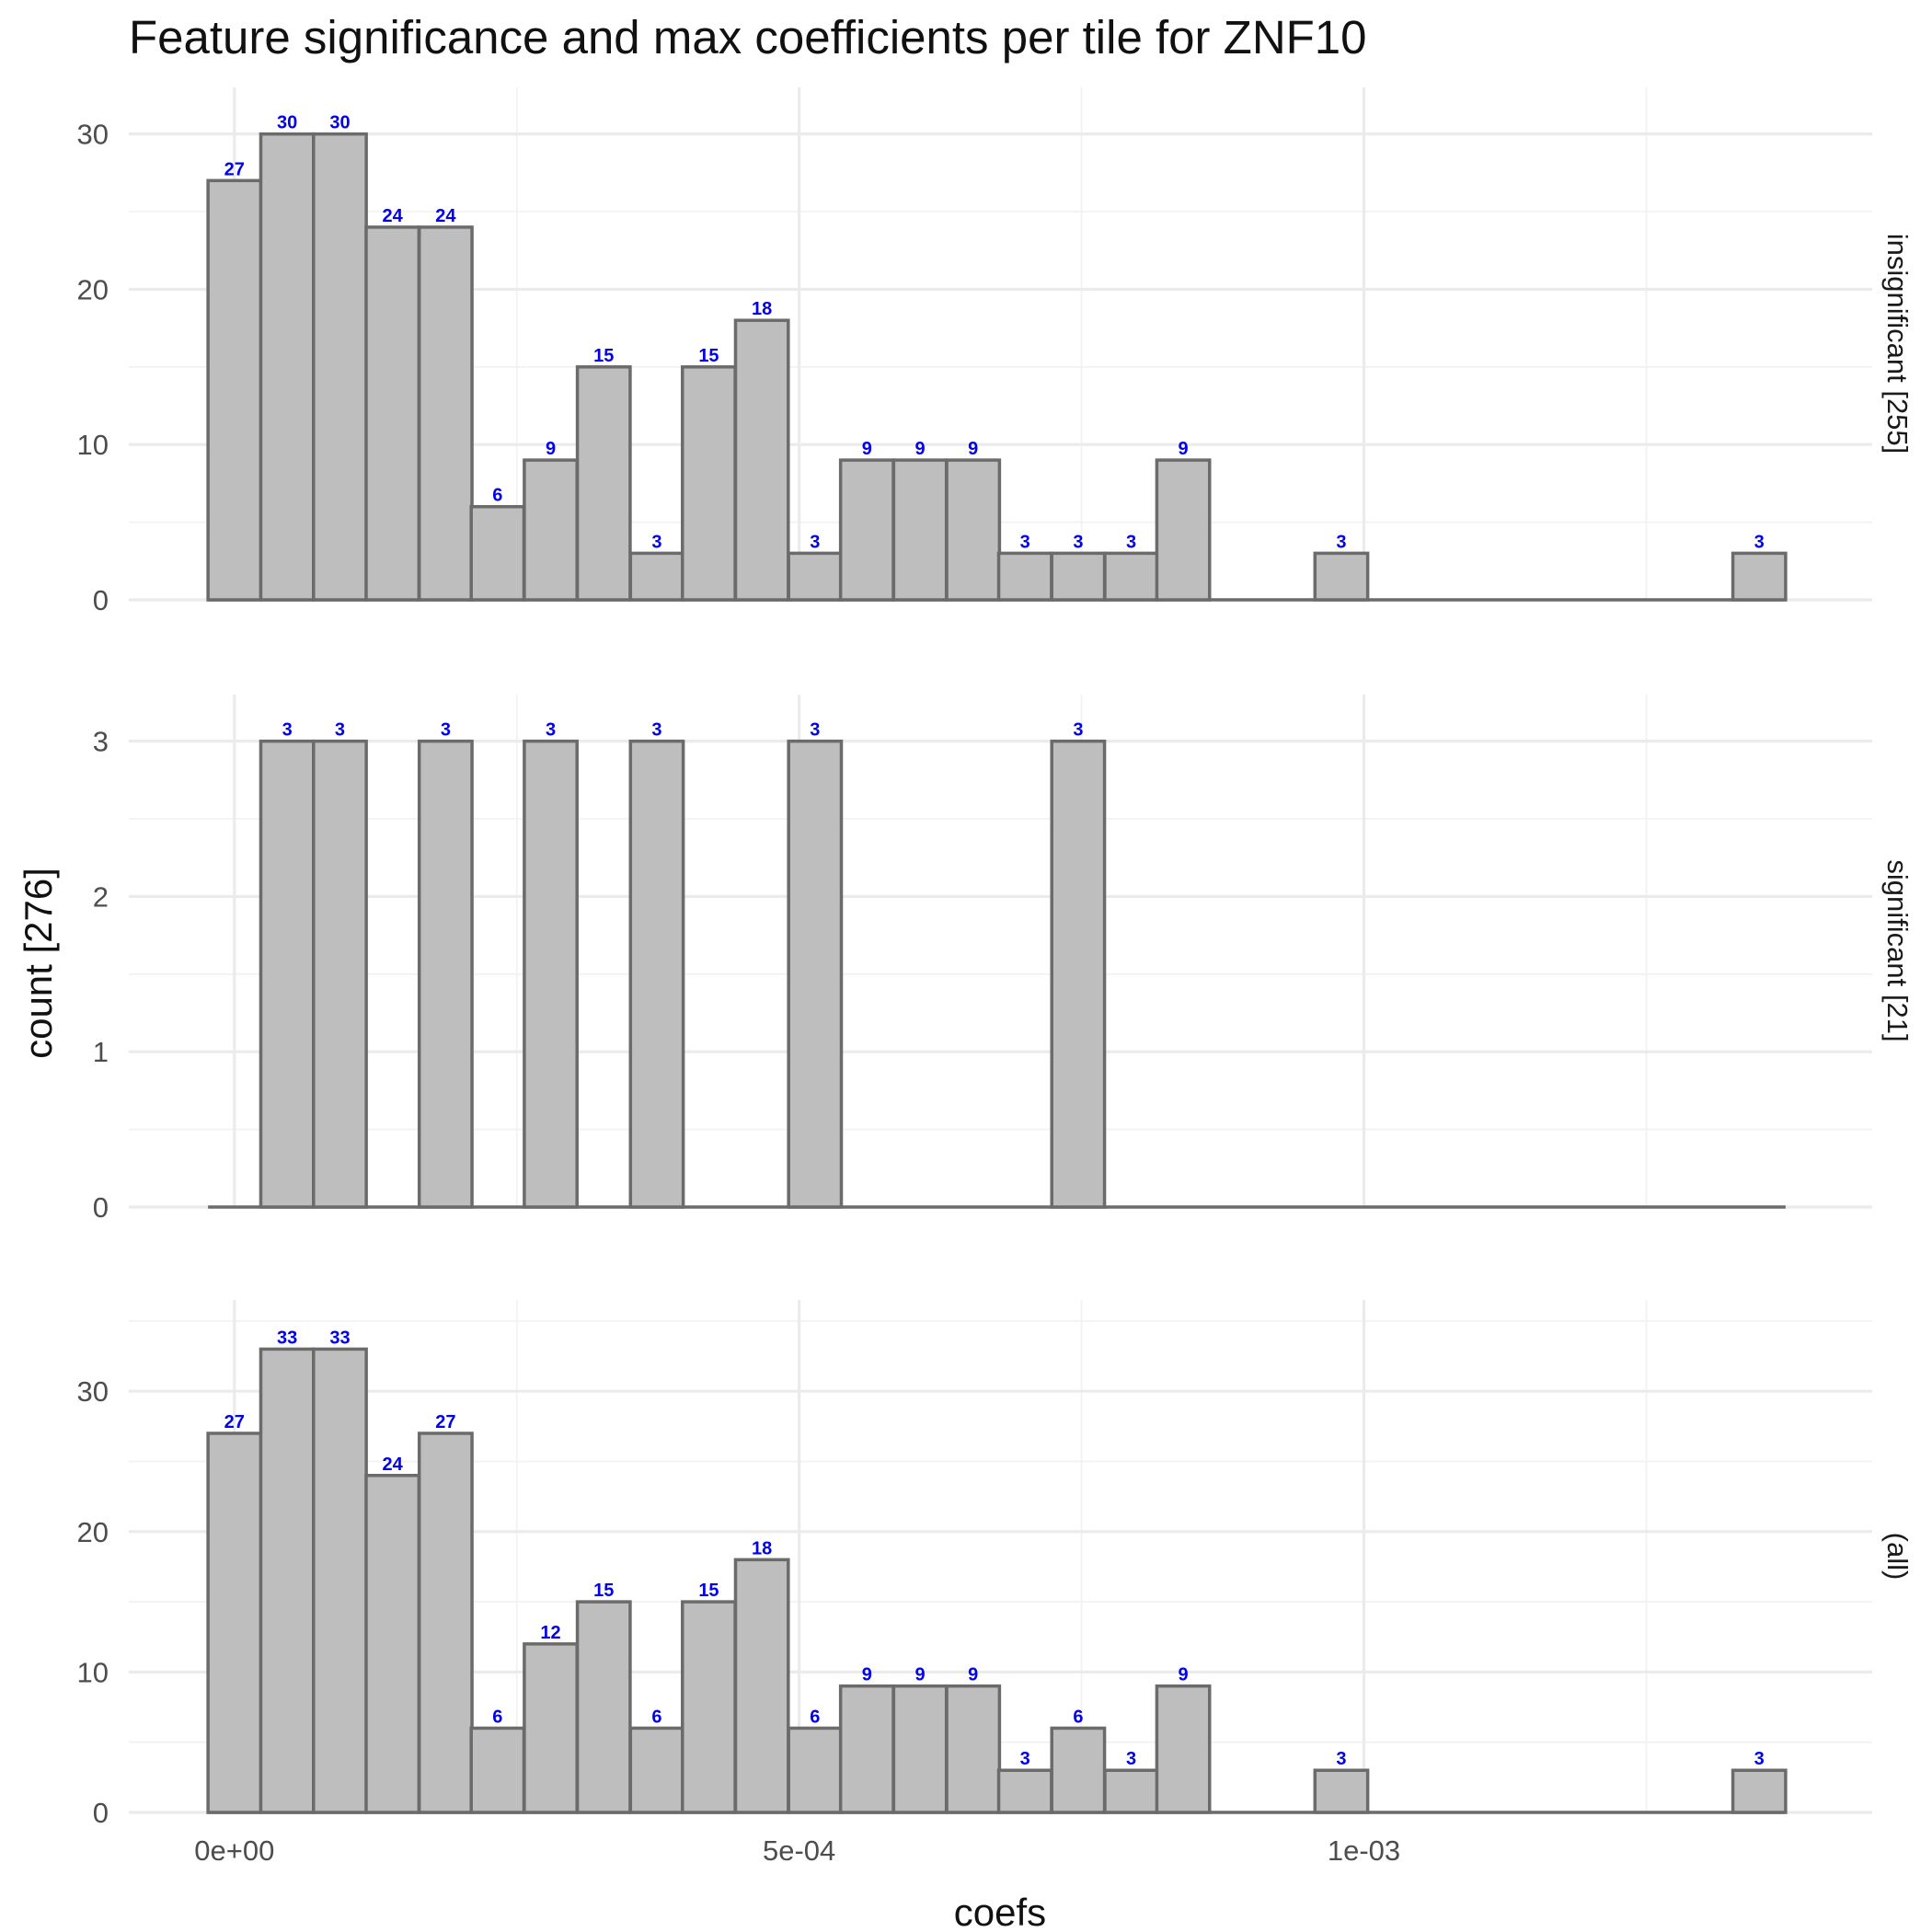  Describe the element at coordinates (1000, 1911) in the screenshot. I see `x-axis-label: coefs` at that location.